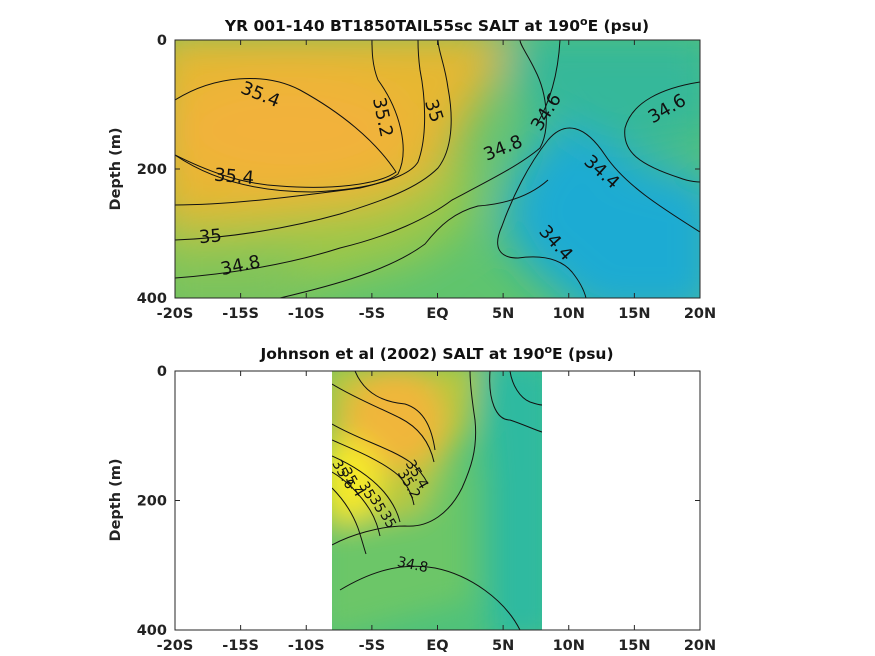 The image size is (875, 656). What do you see at coordinates (234, 177) in the screenshot?
I see `contour-label: 35.4` at bounding box center [234, 177].